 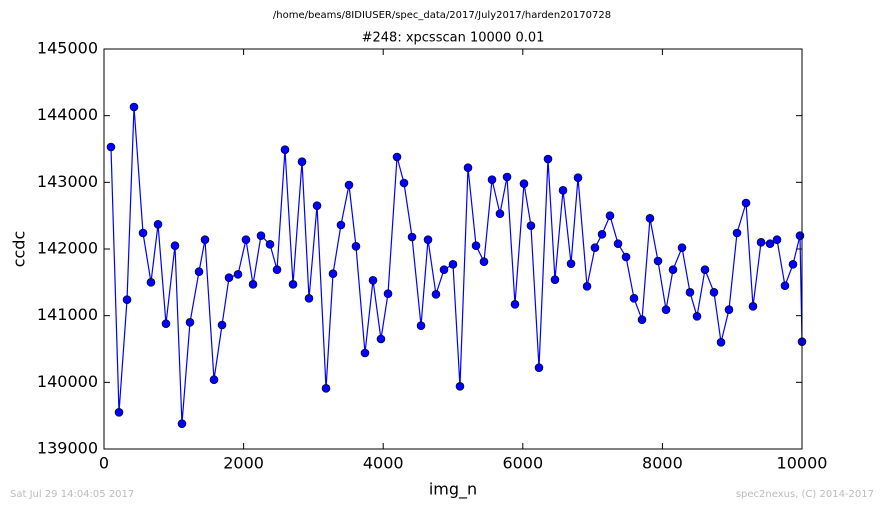 What do you see at coordinates (805, 494) in the screenshot?
I see `footer-right: spec2nexus, (C) 2014-2017` at bounding box center [805, 494].